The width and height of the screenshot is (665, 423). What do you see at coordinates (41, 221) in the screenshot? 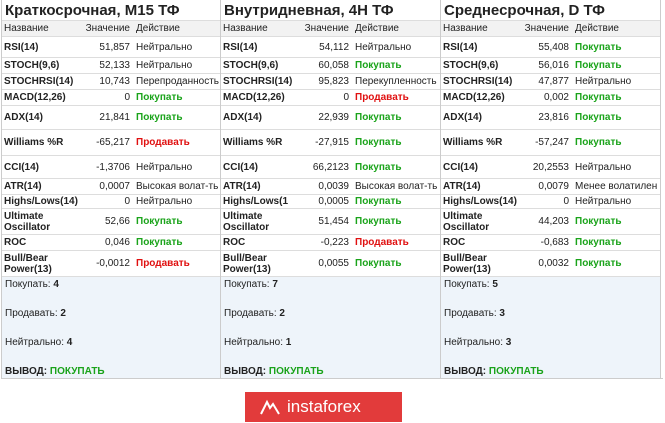
I see `indicator-name: Ultimate Oscillator` at bounding box center [41, 221].